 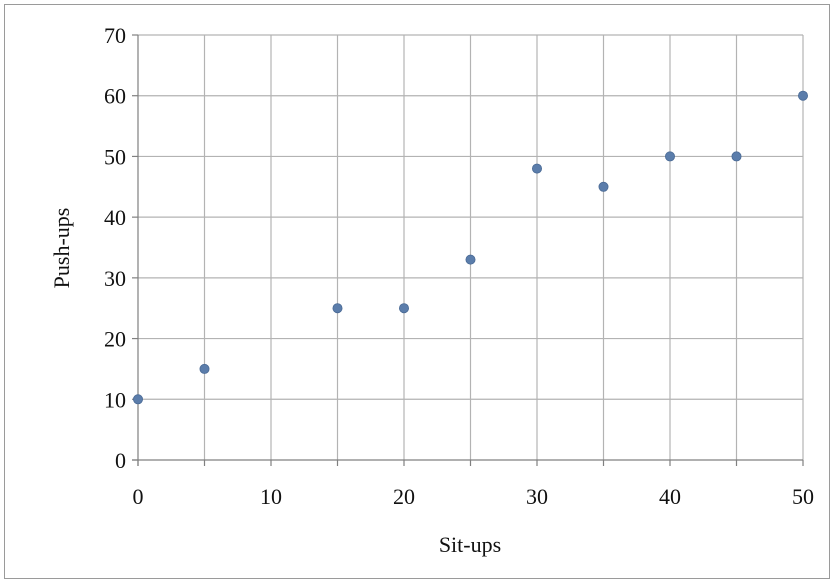 What do you see at coordinates (115, 96) in the screenshot?
I see `y-tick-label: 60` at bounding box center [115, 96].